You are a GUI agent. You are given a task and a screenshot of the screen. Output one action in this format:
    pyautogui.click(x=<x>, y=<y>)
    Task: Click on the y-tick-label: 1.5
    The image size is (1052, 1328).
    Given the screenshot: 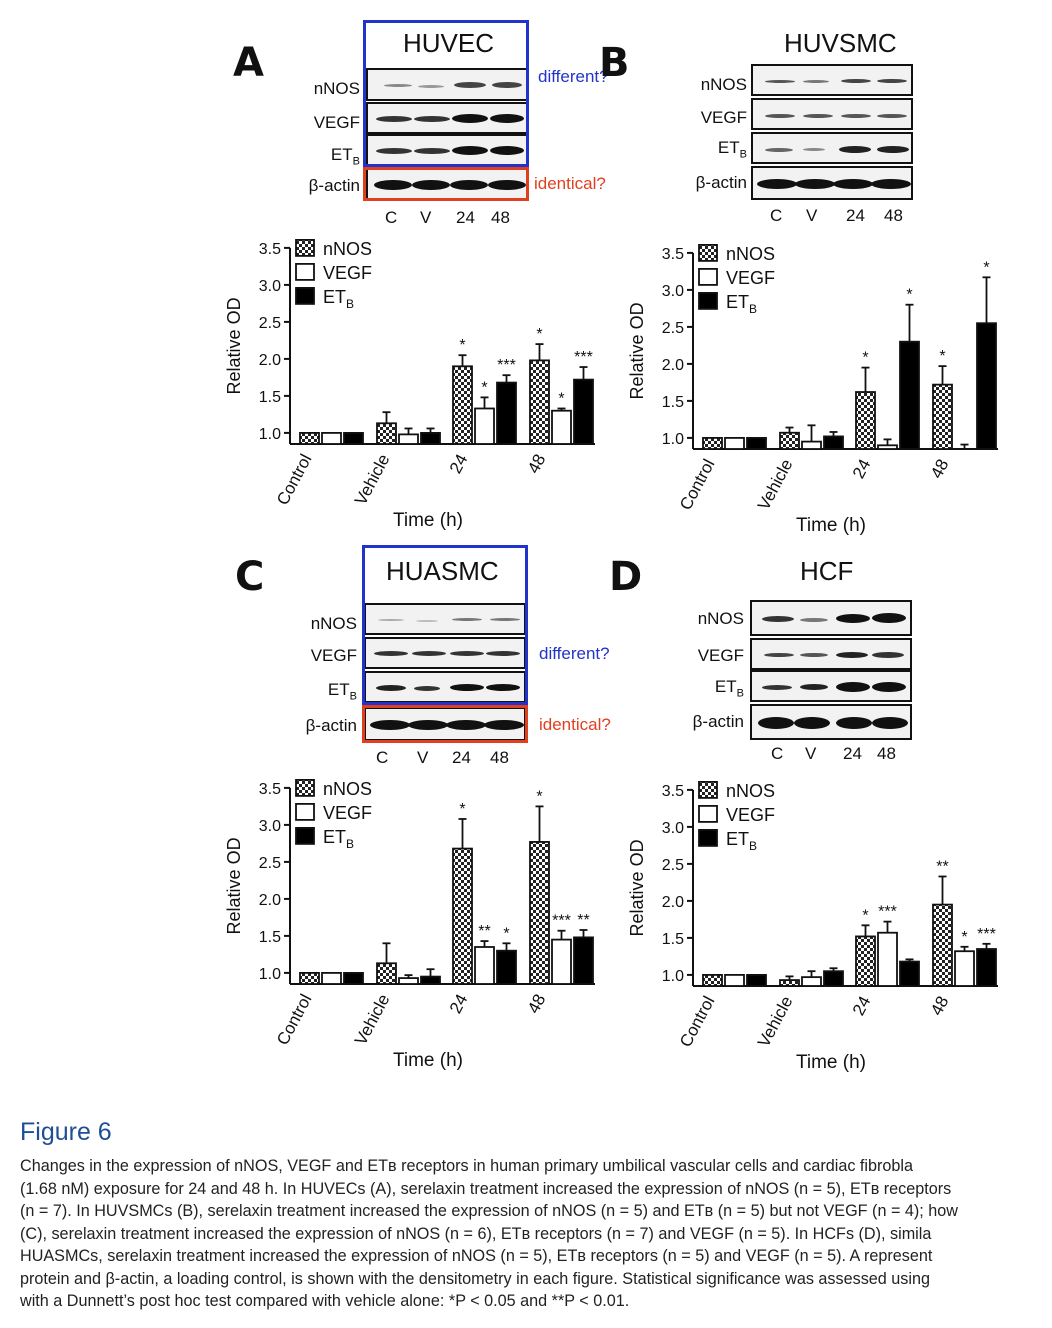 What is the action you would take?
    pyautogui.click(x=673, y=402)
    